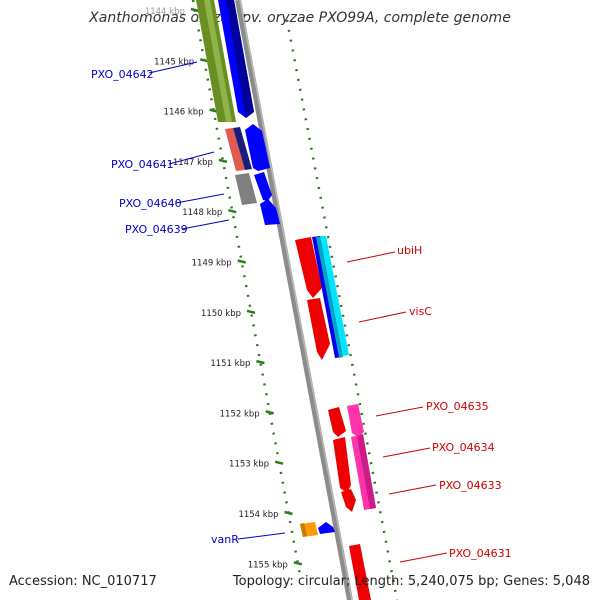 Image resolution: width=600 pixels, height=600 pixels. Describe the element at coordinates (263, 186) in the screenshot. I see `gene-pxo04640` at that location.